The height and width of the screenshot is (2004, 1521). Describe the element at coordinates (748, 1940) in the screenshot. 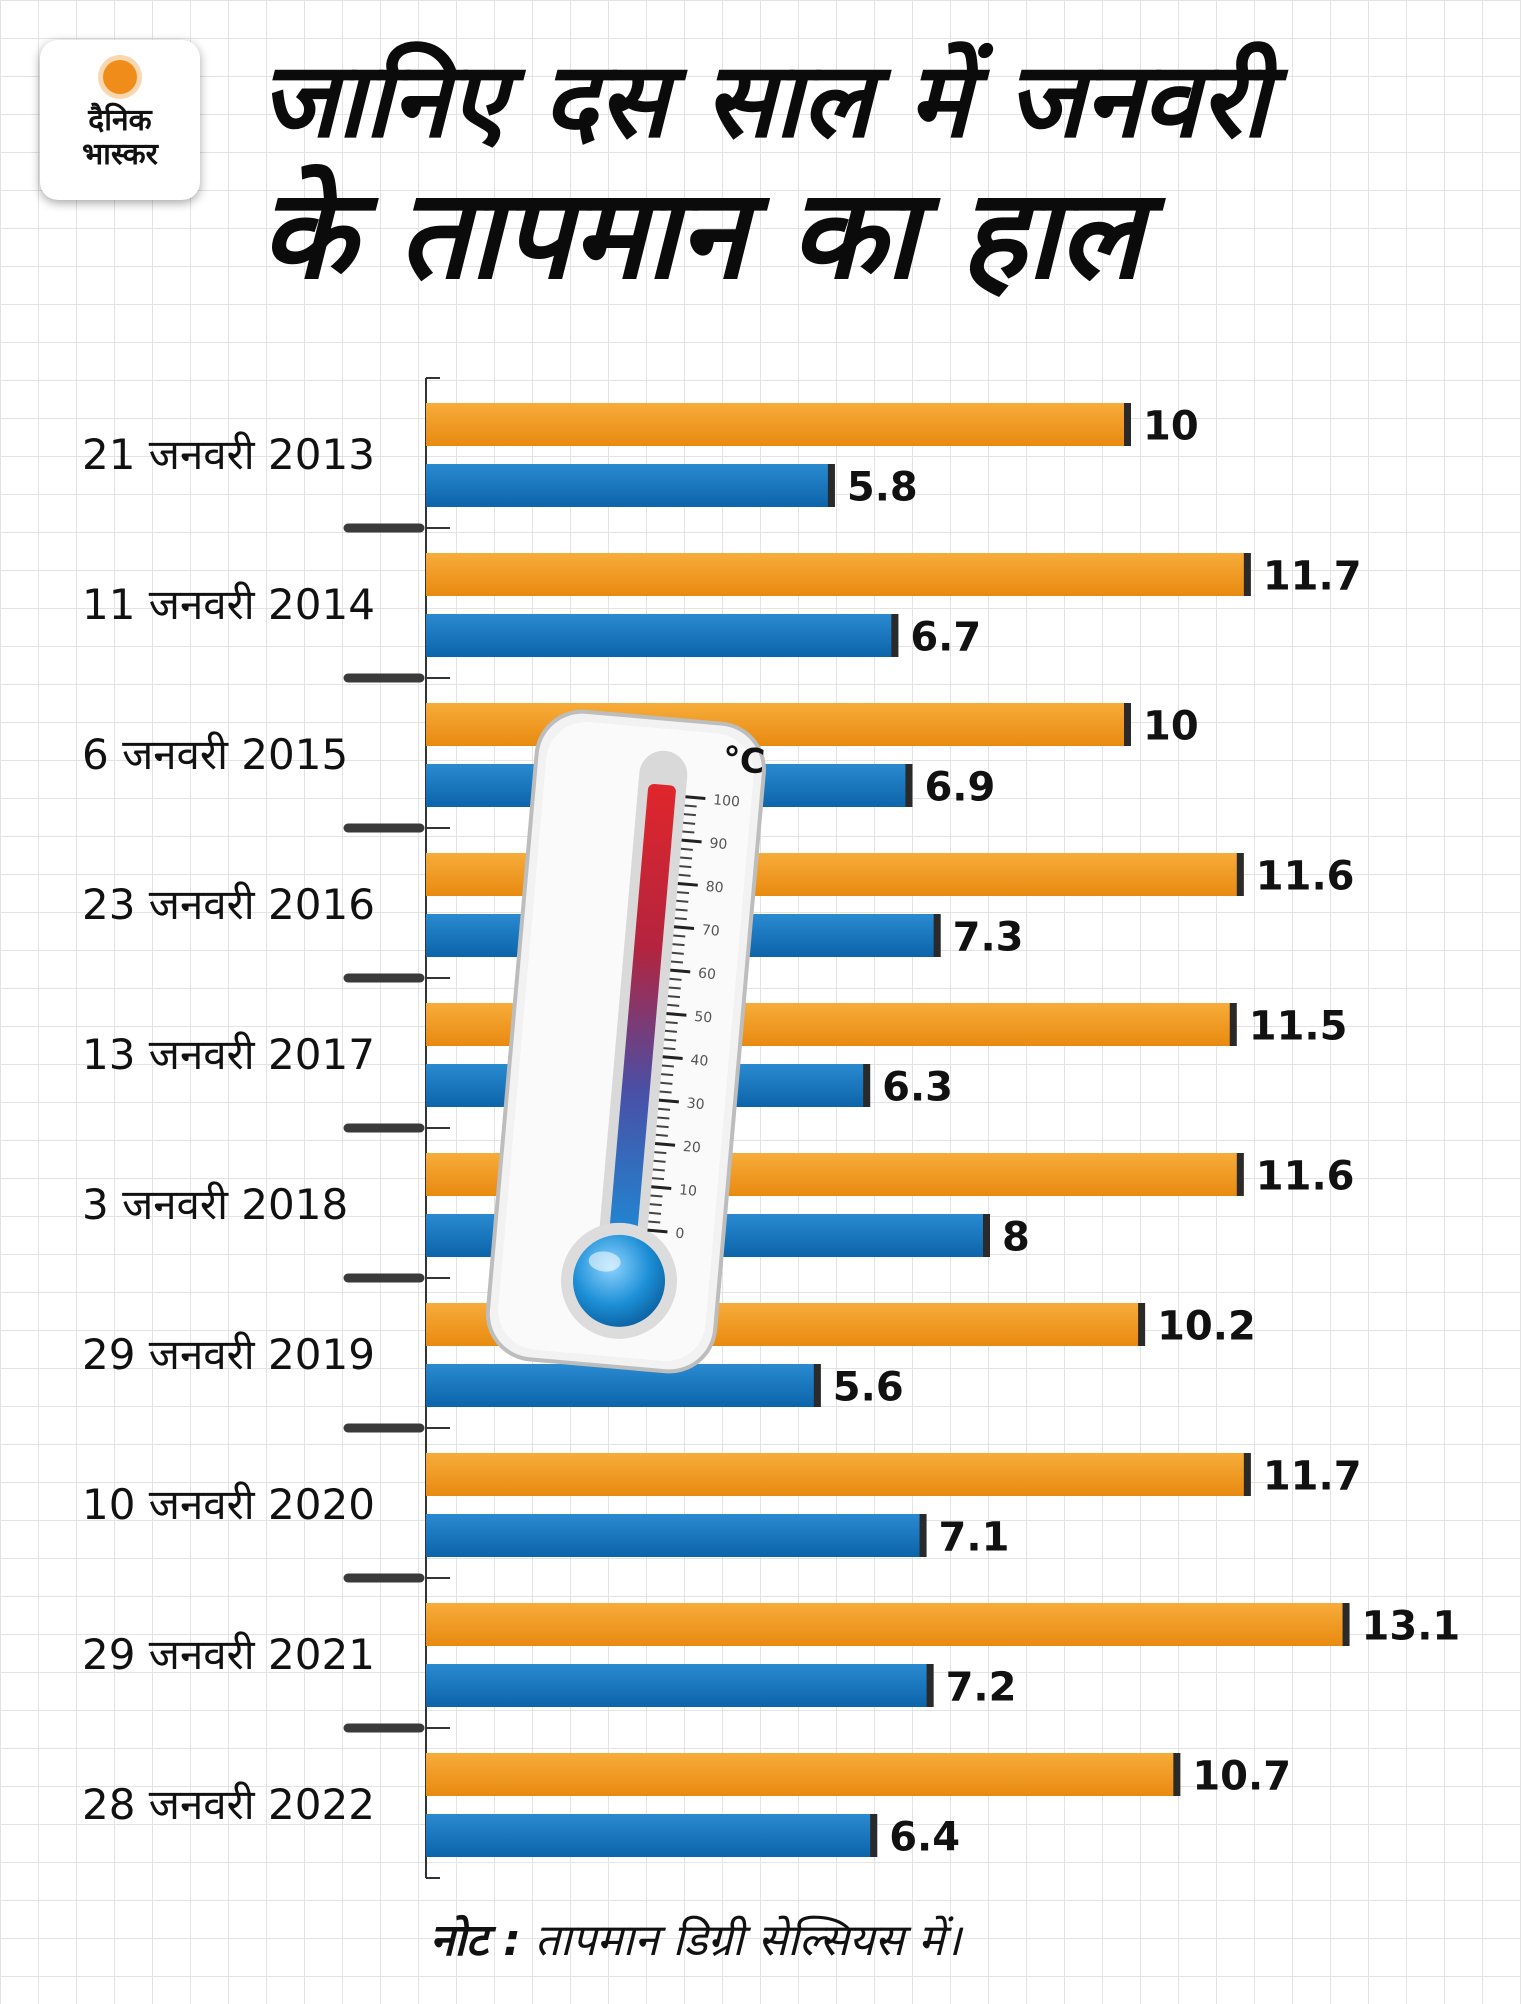

I see `note-text: तापमान डिग्री सेल्सियस में।` at that location.